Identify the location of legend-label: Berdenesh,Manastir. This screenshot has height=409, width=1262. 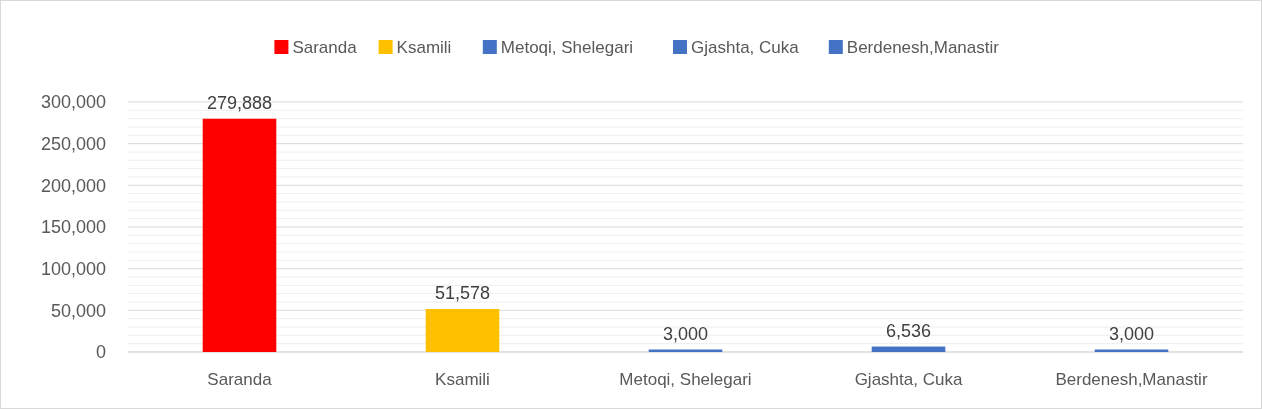
(923, 47).